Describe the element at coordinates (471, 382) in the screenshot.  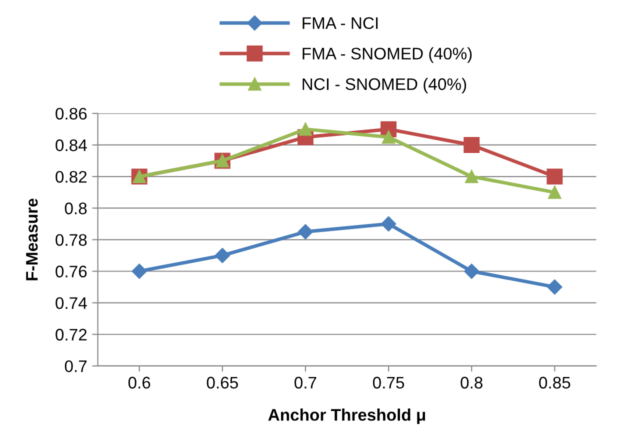
I see `x-tick-label: 0.8` at that location.